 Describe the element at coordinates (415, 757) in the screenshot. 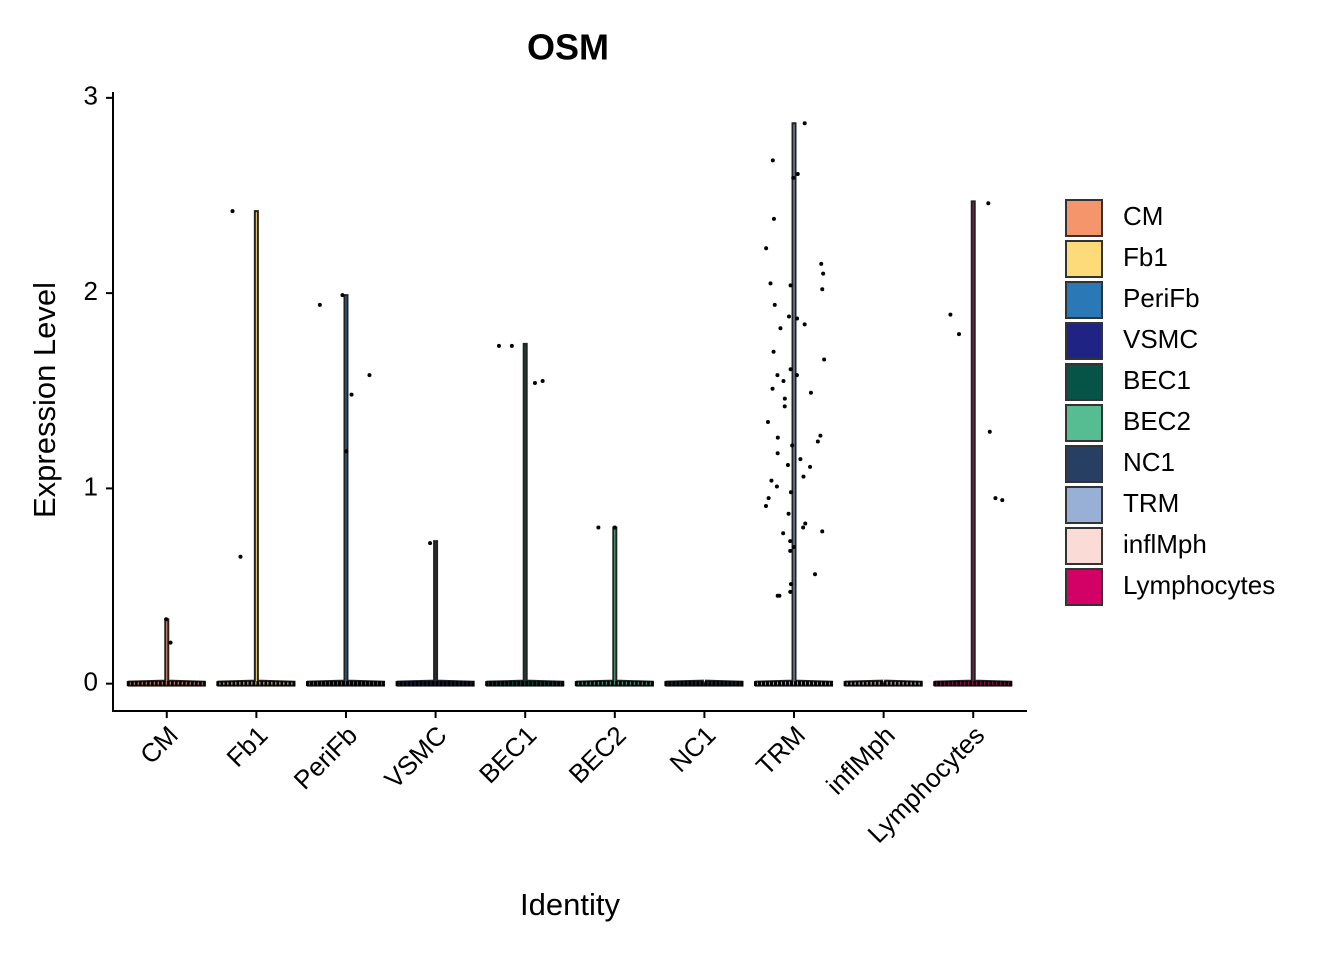

I see `x-tick-label: VSMC` at that location.